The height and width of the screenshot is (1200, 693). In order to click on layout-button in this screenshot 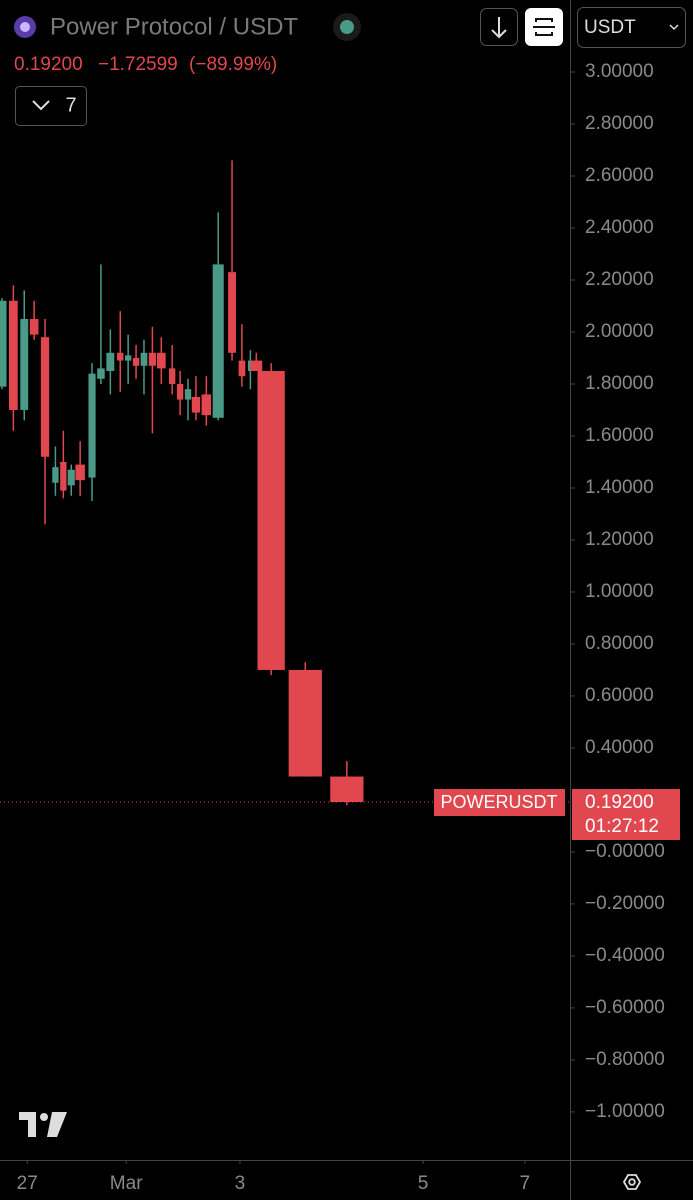, I will do `click(544, 27)`.